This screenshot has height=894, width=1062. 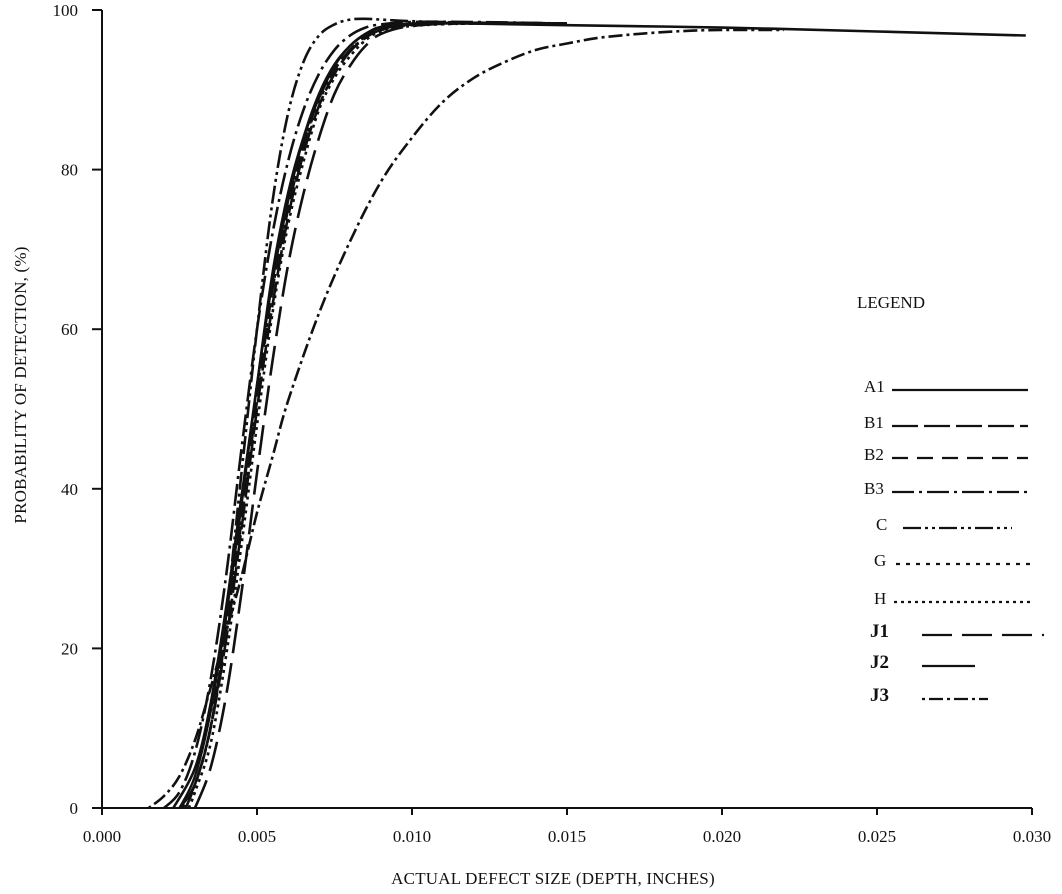 What do you see at coordinates (102, 836) in the screenshot?
I see `x-tick-label: 0.000` at bounding box center [102, 836].